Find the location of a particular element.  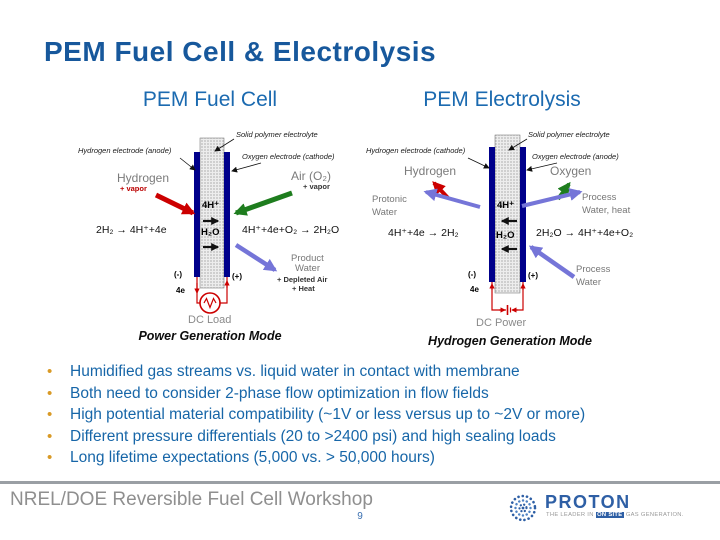

process-water-out-arrow is located at coordinates (552, 198).